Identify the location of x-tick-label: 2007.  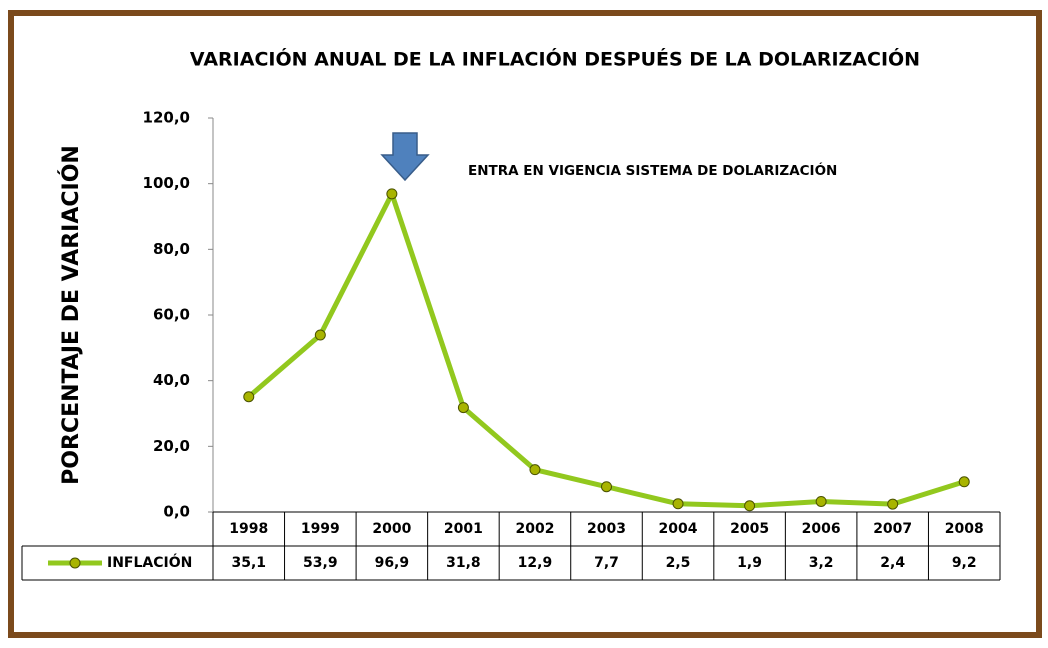
(892, 529).